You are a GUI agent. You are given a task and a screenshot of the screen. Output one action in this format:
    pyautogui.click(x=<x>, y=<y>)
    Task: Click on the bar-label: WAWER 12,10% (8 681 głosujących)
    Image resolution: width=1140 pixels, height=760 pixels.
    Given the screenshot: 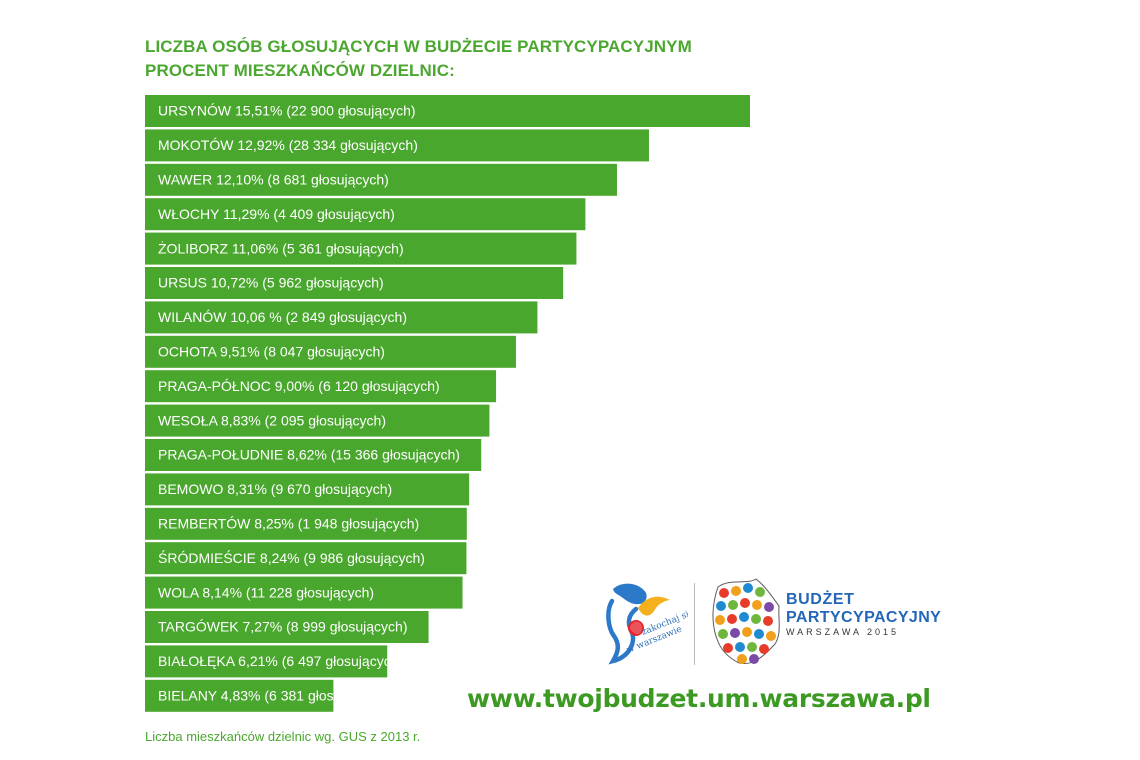 What is the action you would take?
    pyautogui.click(x=273, y=180)
    